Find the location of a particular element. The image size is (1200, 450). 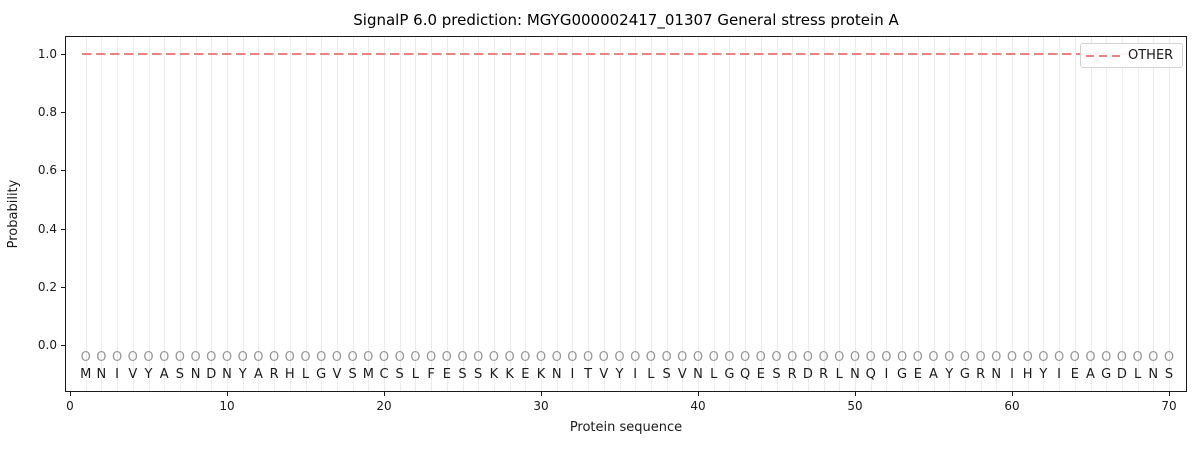

residue-letter: E is located at coordinates (760, 374).